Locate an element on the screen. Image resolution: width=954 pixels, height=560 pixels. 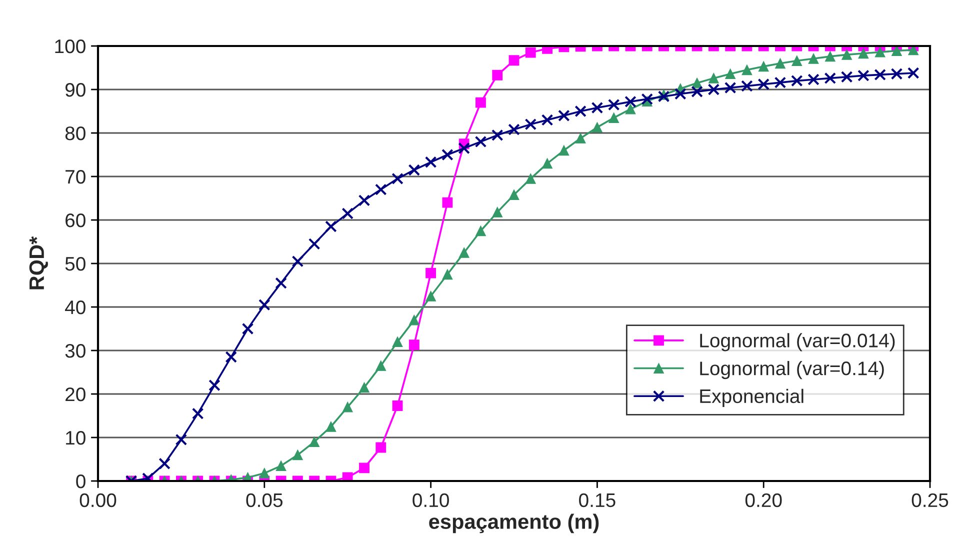
x-tick-label: 0.10 is located at coordinates (430, 500).